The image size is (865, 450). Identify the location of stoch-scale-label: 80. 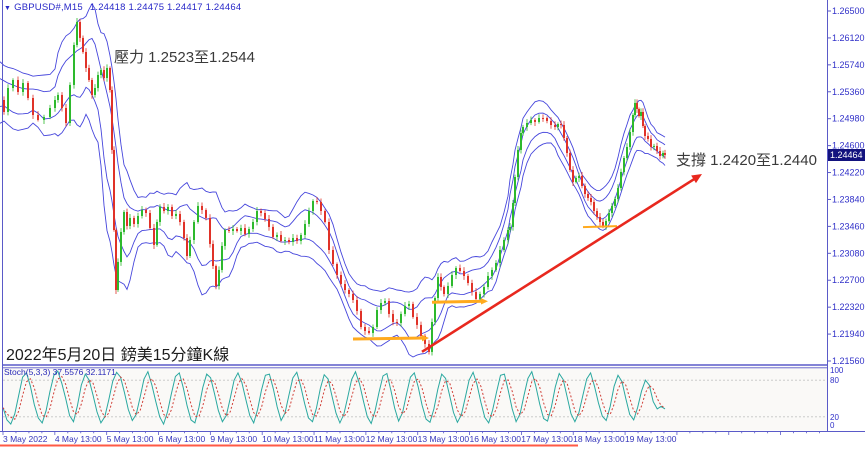
(834, 380).